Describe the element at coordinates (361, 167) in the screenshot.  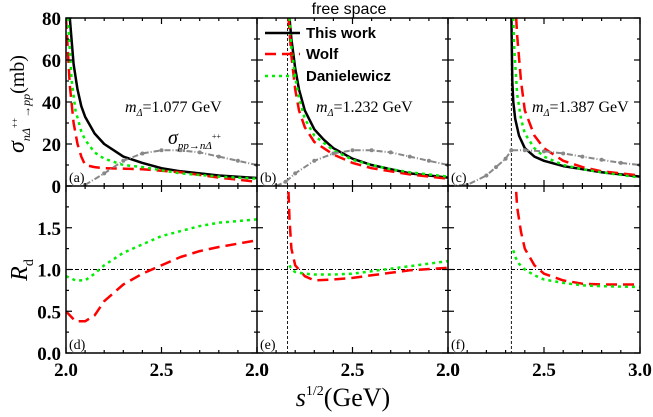
I see `panel-b-series-pp-n` at that location.